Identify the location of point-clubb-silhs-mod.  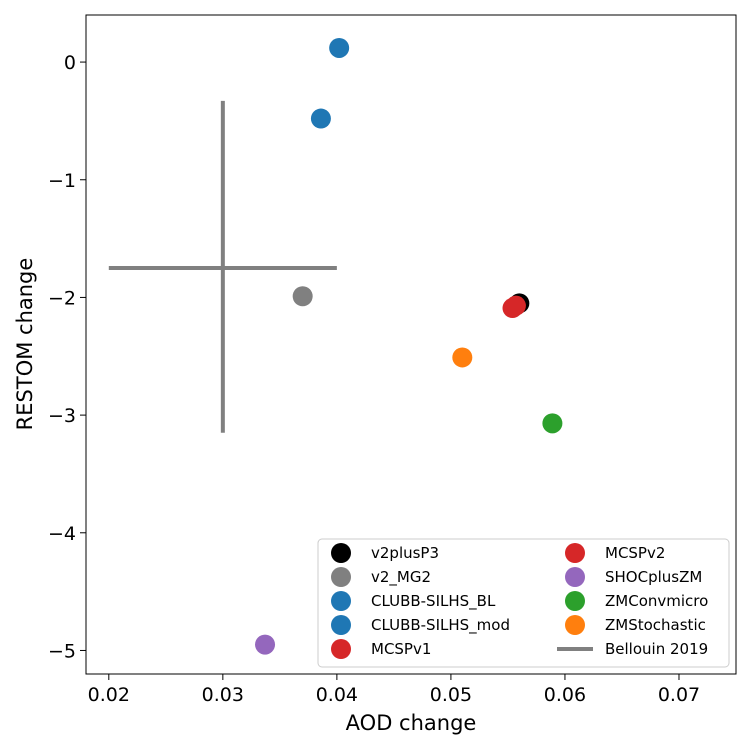
(320, 118).